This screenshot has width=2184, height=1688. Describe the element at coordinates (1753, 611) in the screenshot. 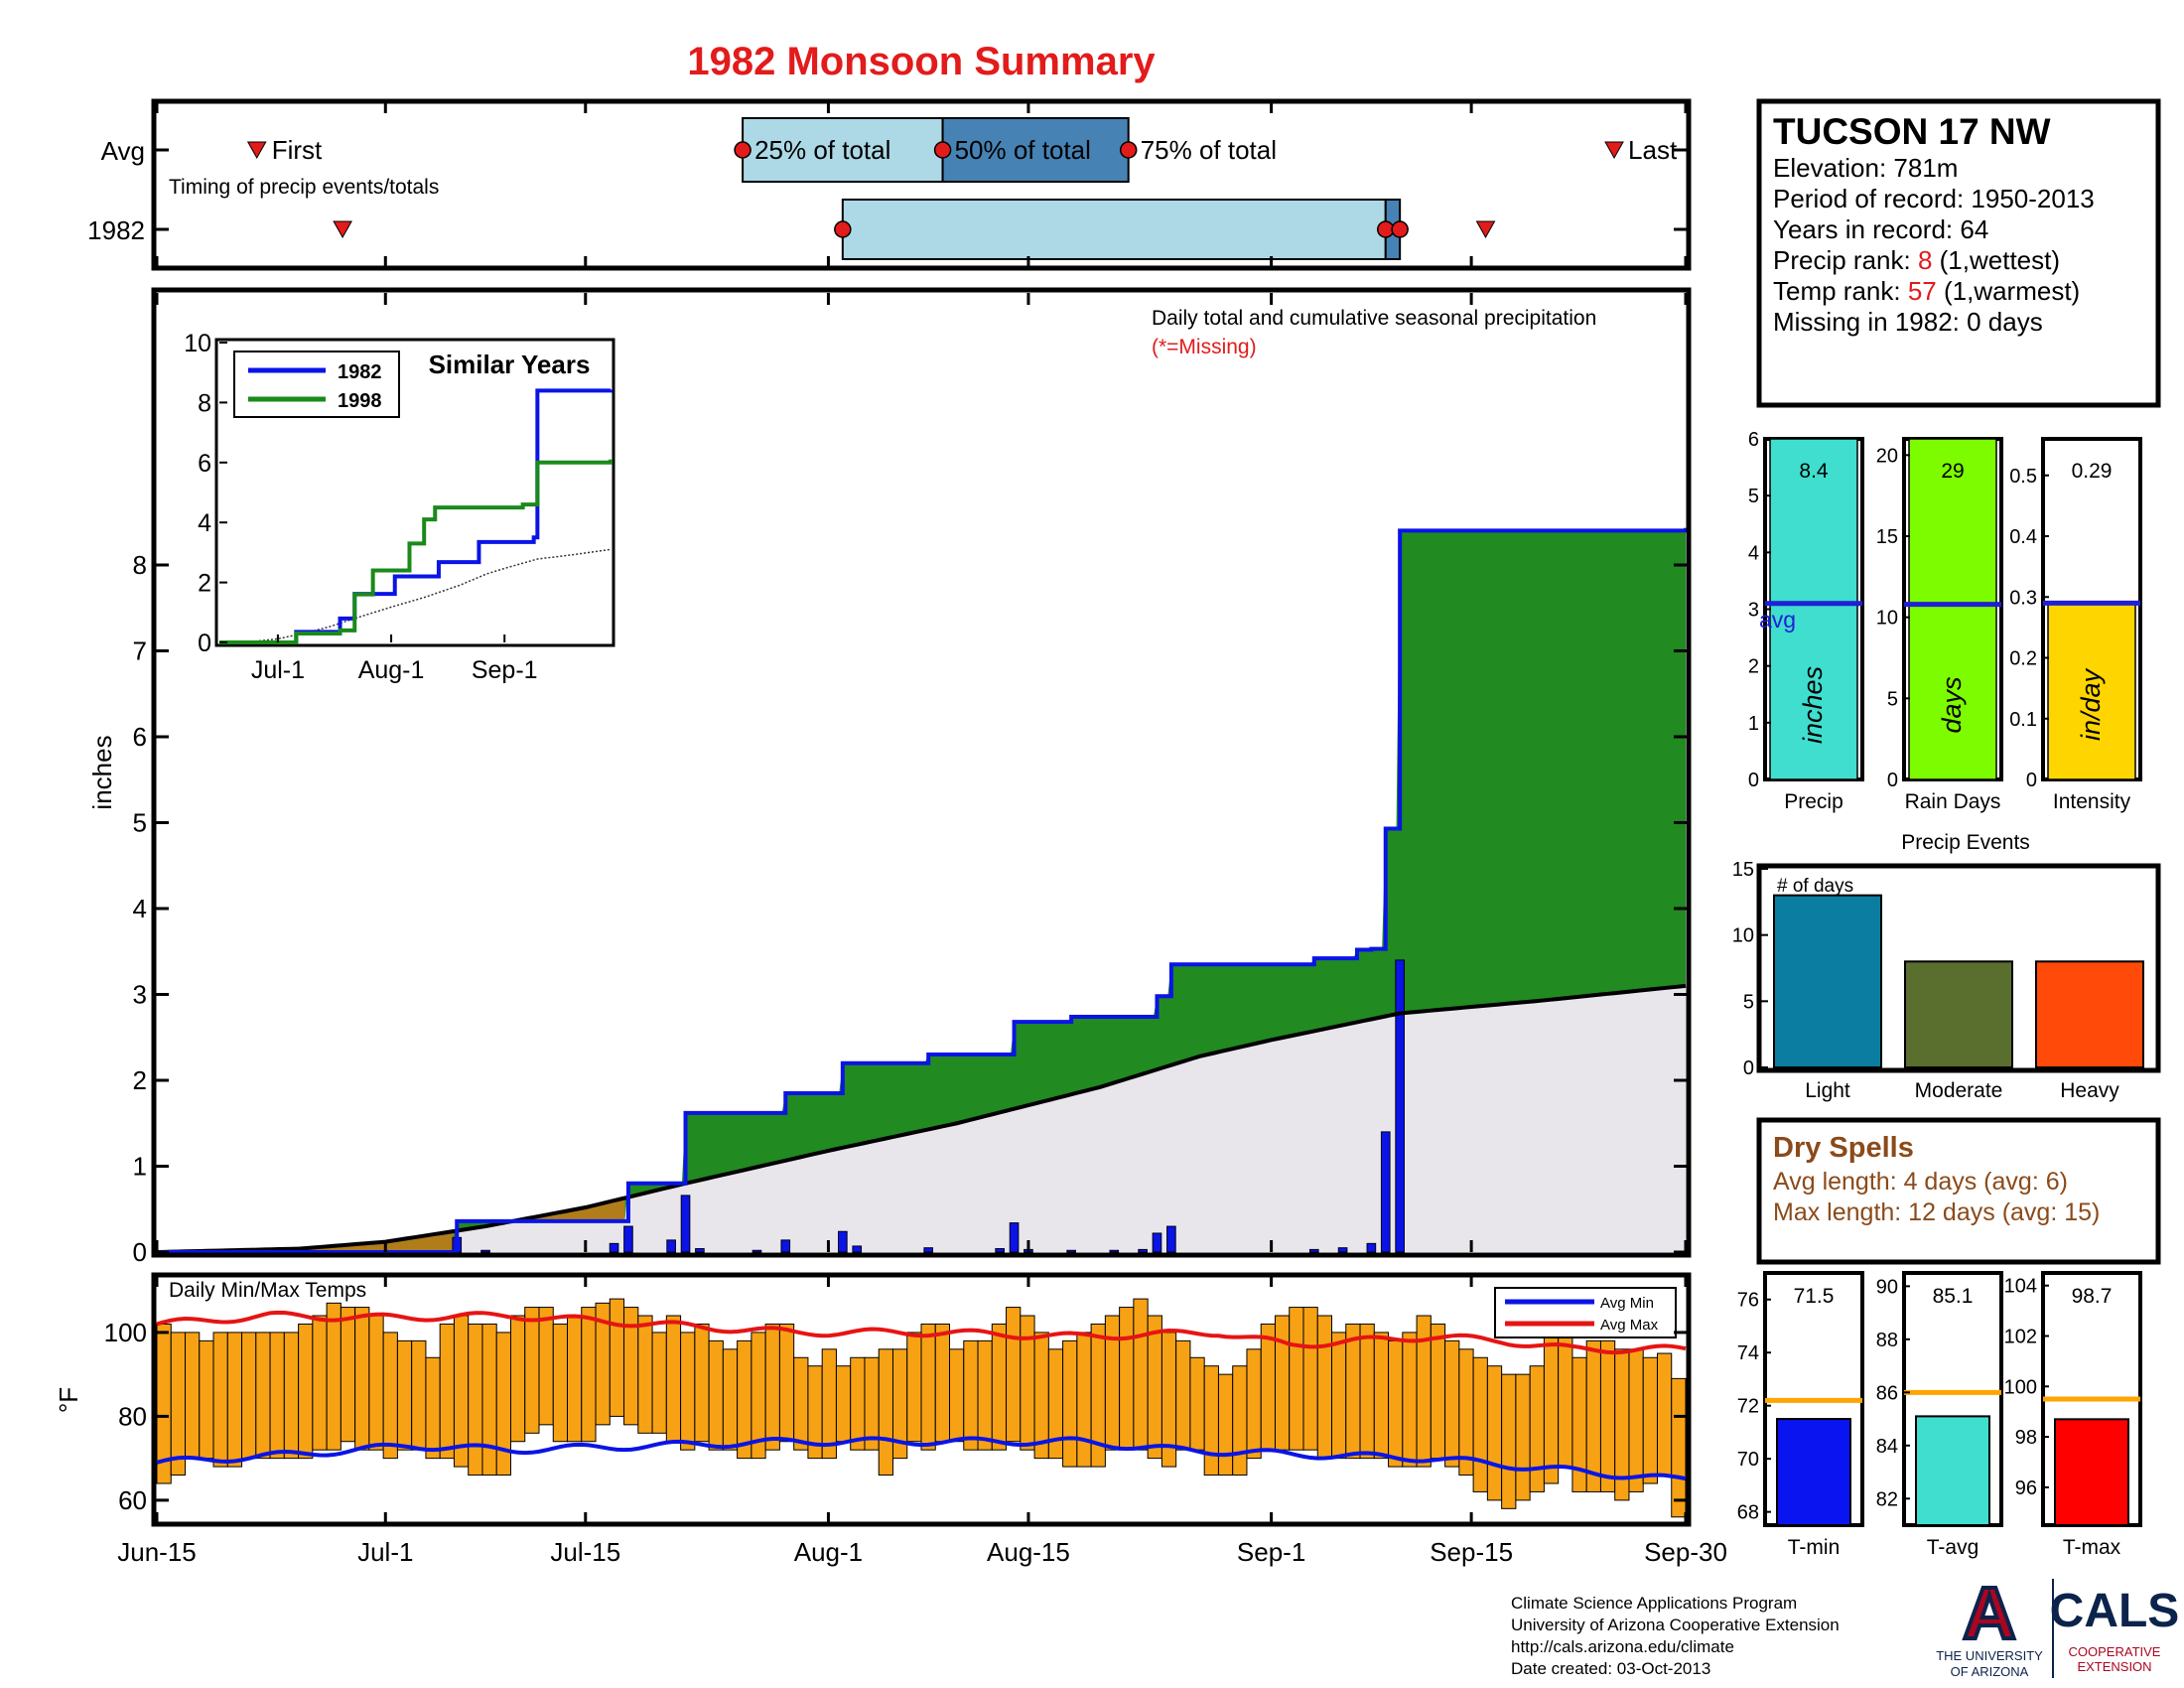

I see `stat-ytick-label-0: 3` at that location.